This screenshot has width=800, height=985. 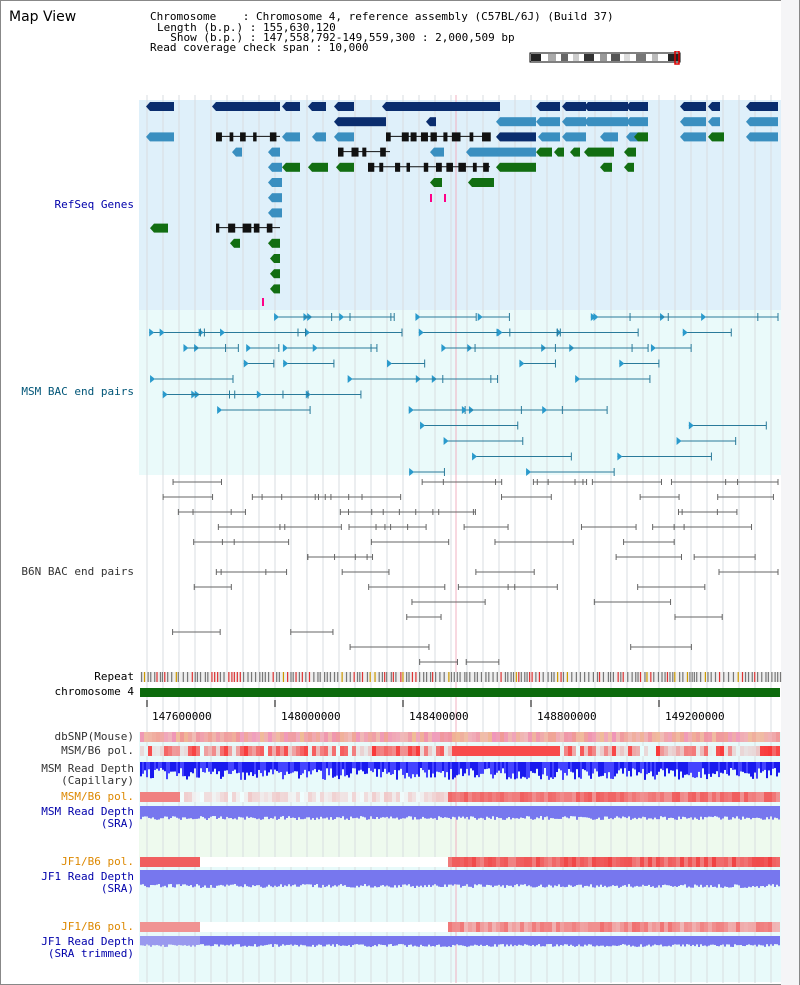 I want to click on chromosome-ideogram, so click(x=608, y=58).